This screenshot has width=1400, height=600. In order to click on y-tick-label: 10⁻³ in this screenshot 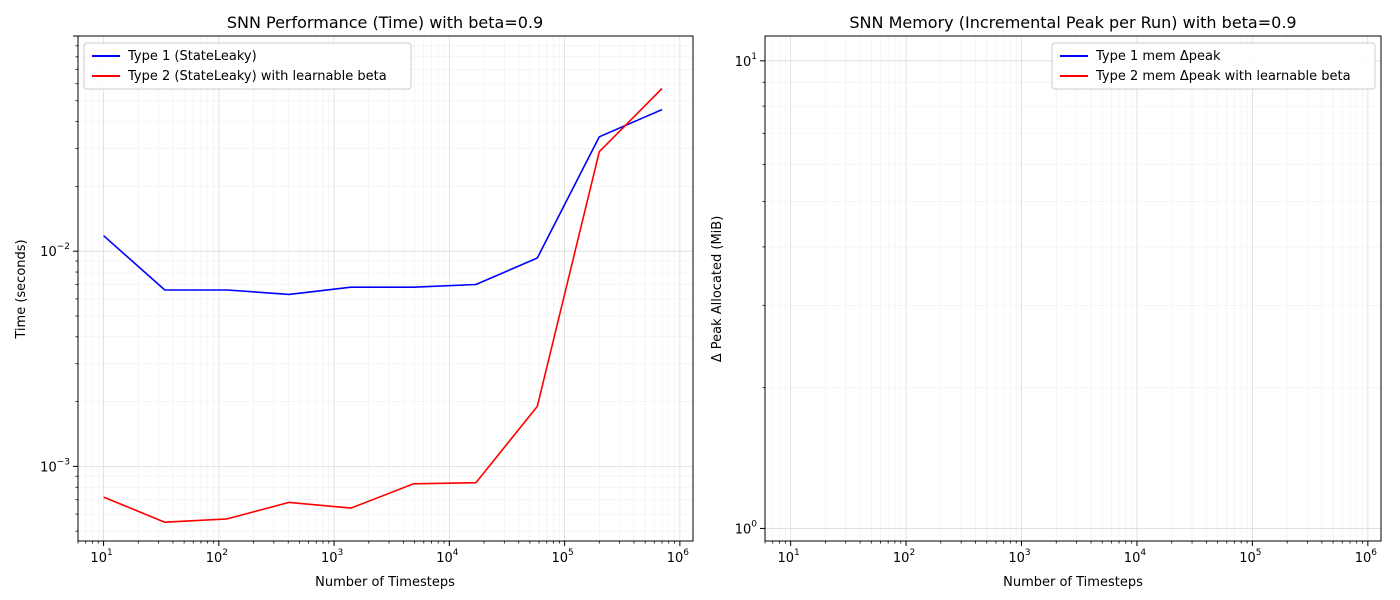, I will do `click(55, 466)`.